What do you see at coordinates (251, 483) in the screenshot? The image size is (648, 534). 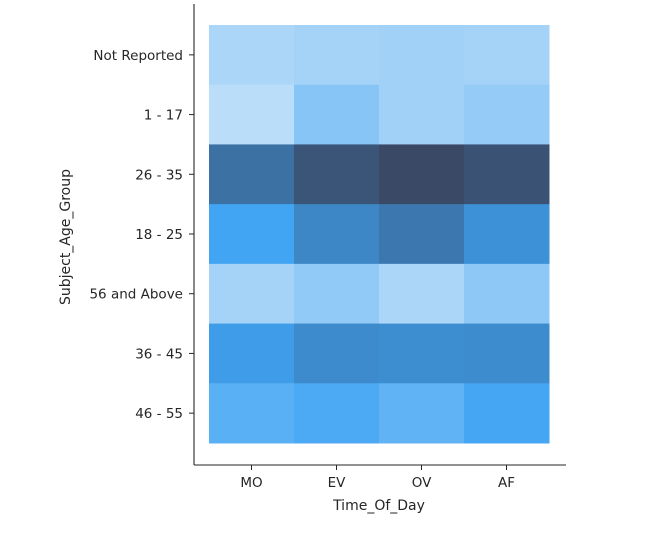 I see `x-tick-label: MO` at bounding box center [251, 483].